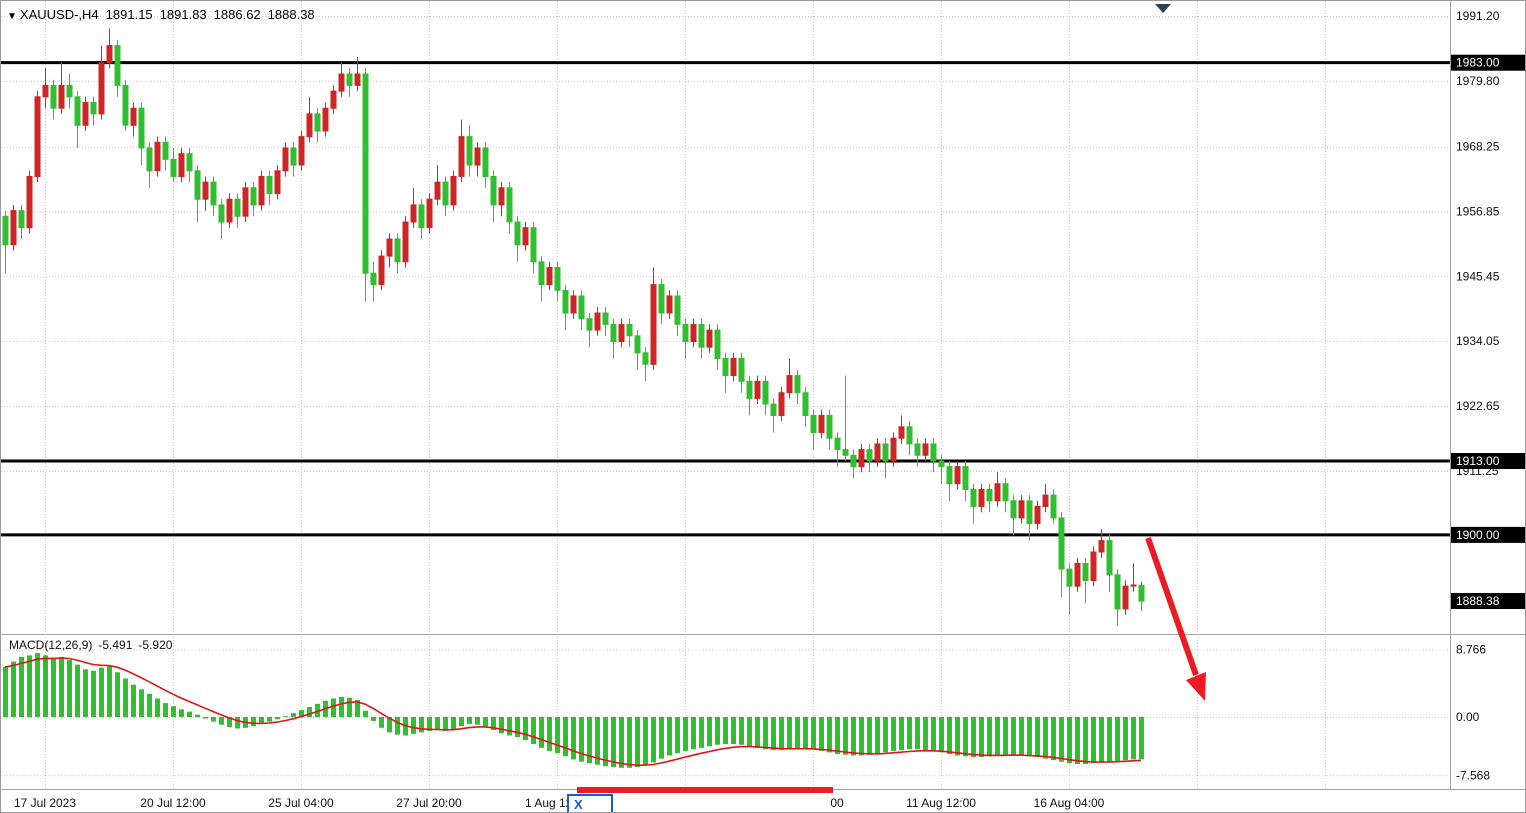 The image size is (1526, 813). Describe the element at coordinates (1478, 81) in the screenshot. I see `price-axis-tick: 1979.80` at that location.